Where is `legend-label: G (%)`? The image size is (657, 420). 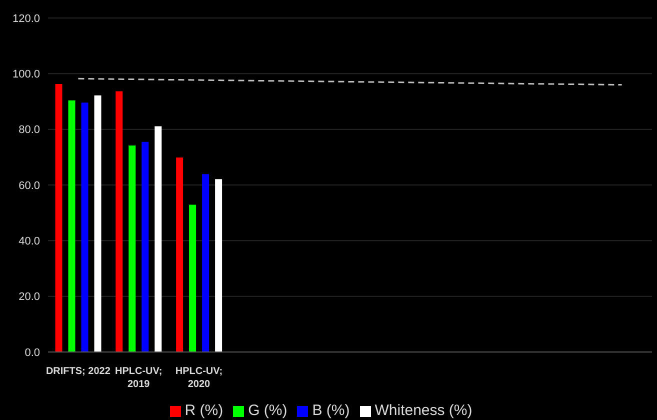
legend-label: G (%) is located at coordinates (268, 410).